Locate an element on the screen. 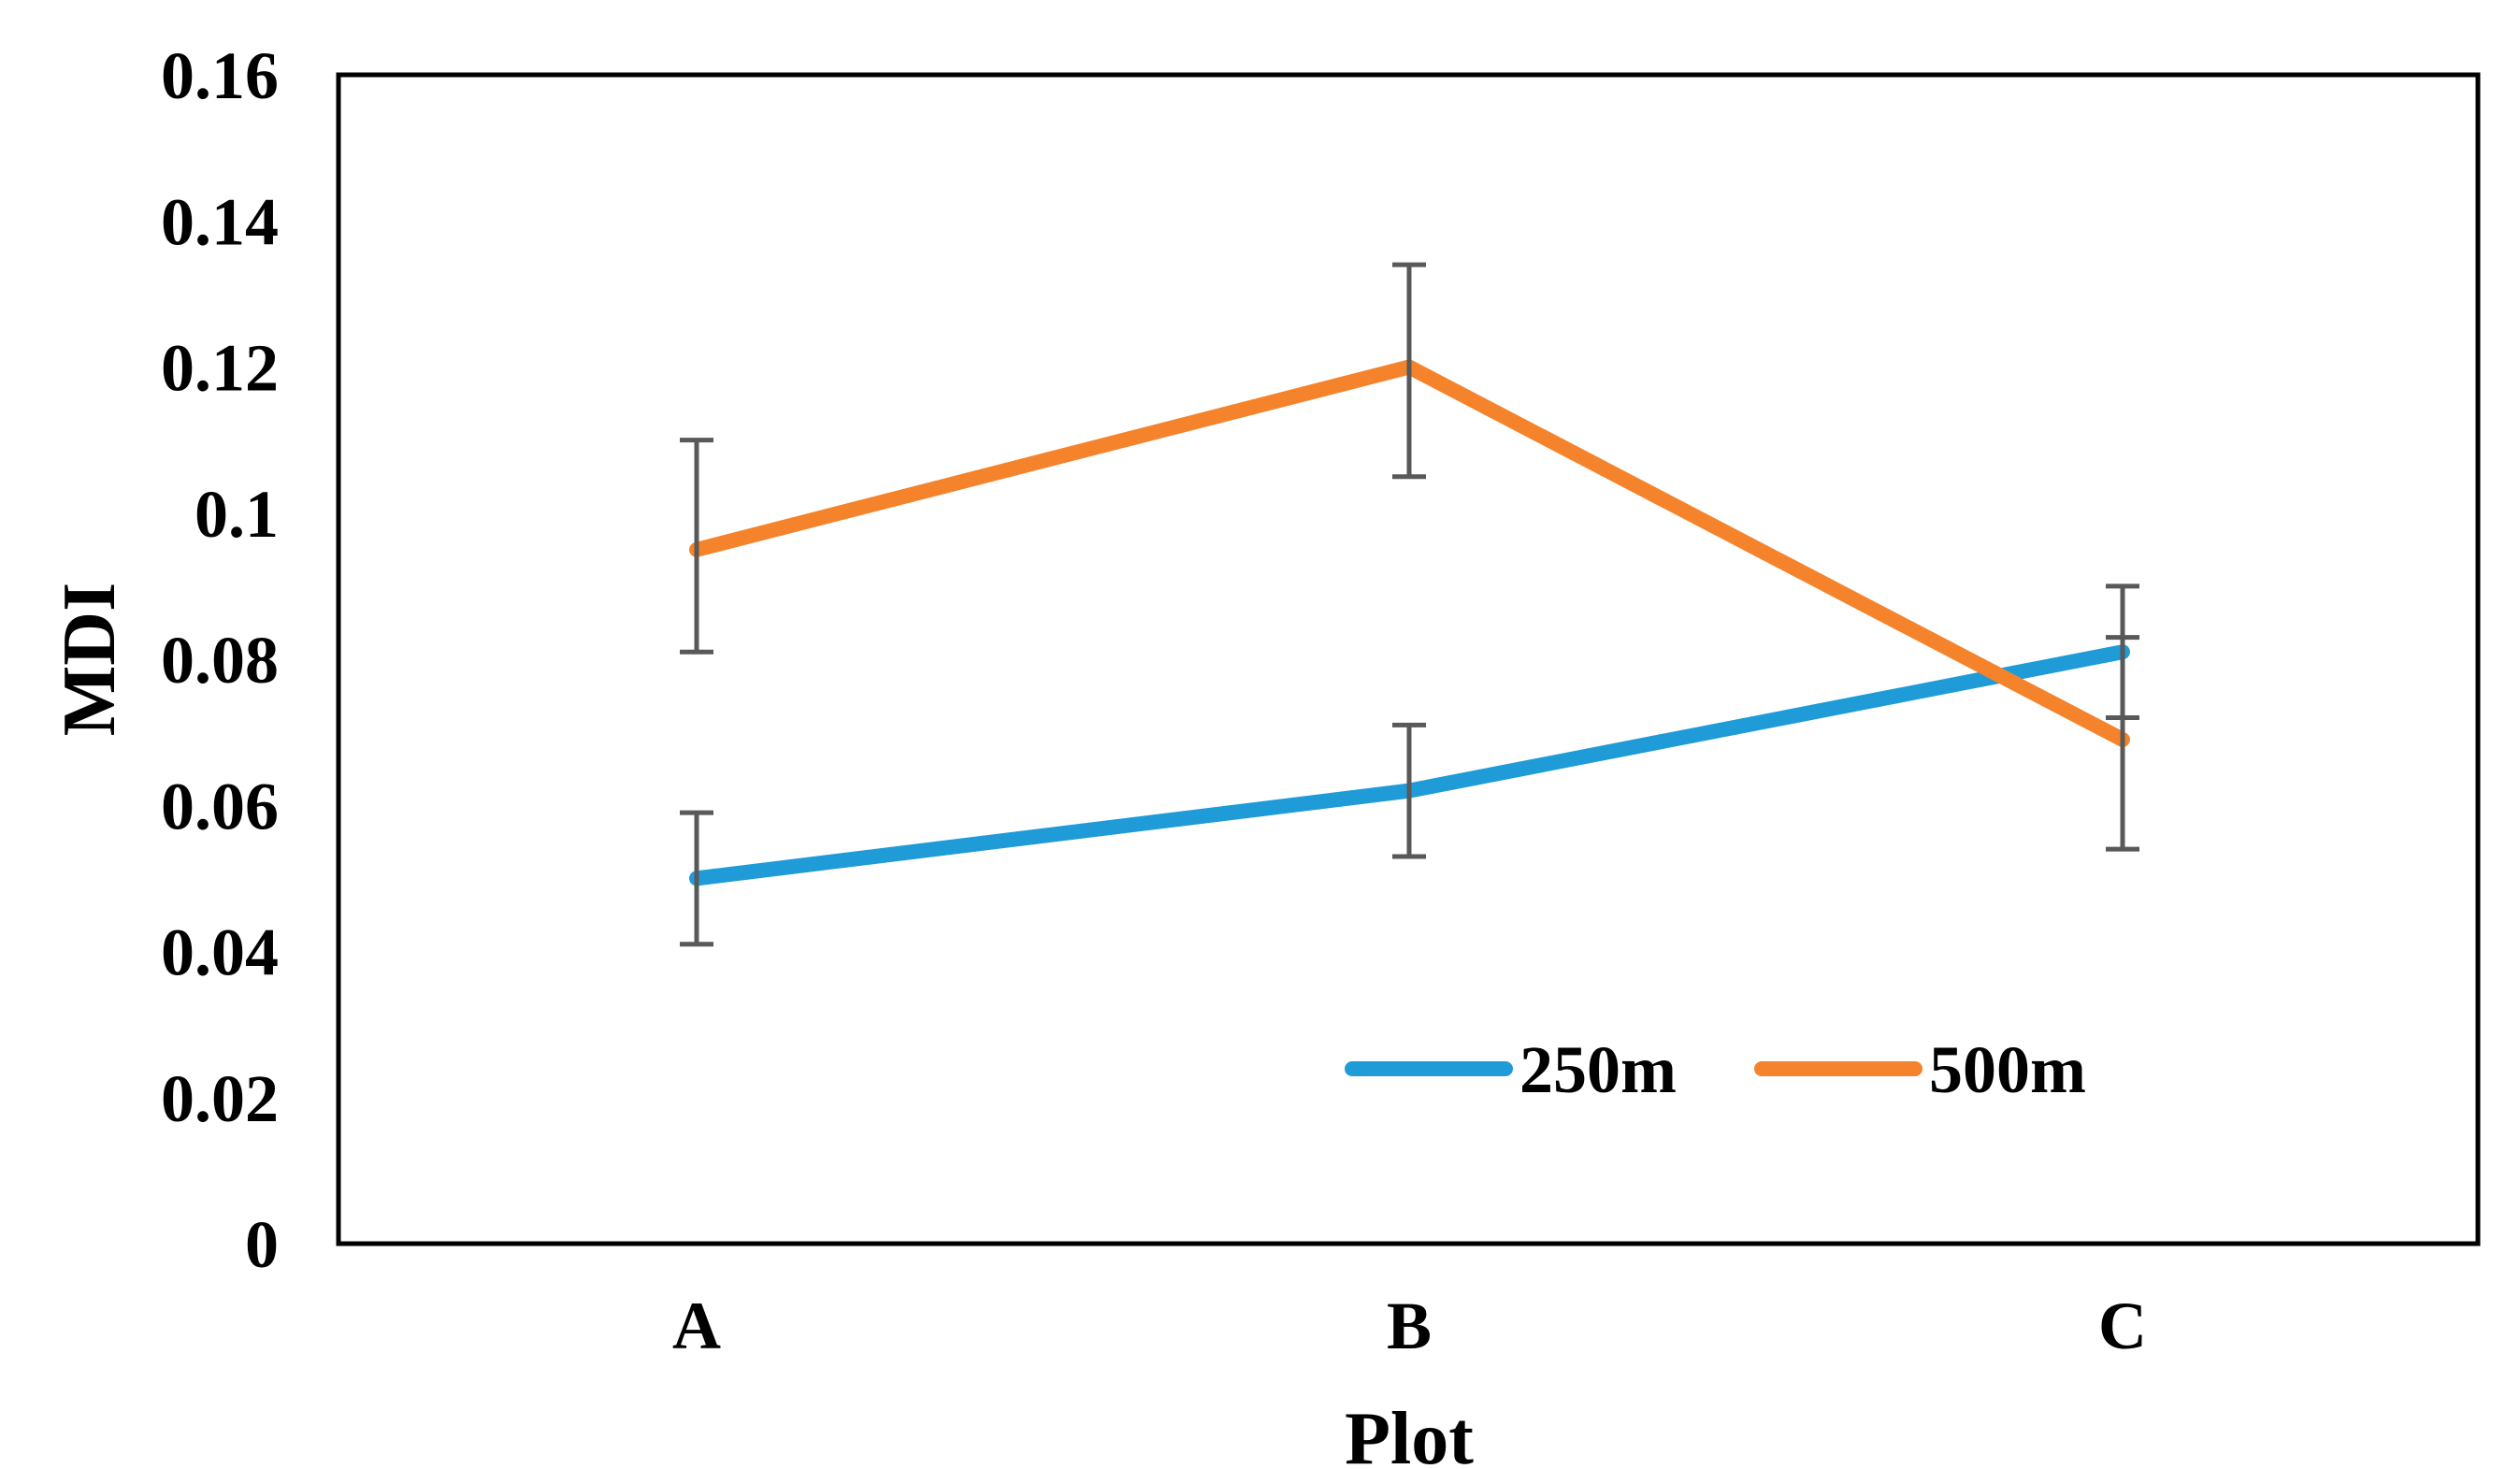  y-tick-label: 0.16 is located at coordinates (220, 75).